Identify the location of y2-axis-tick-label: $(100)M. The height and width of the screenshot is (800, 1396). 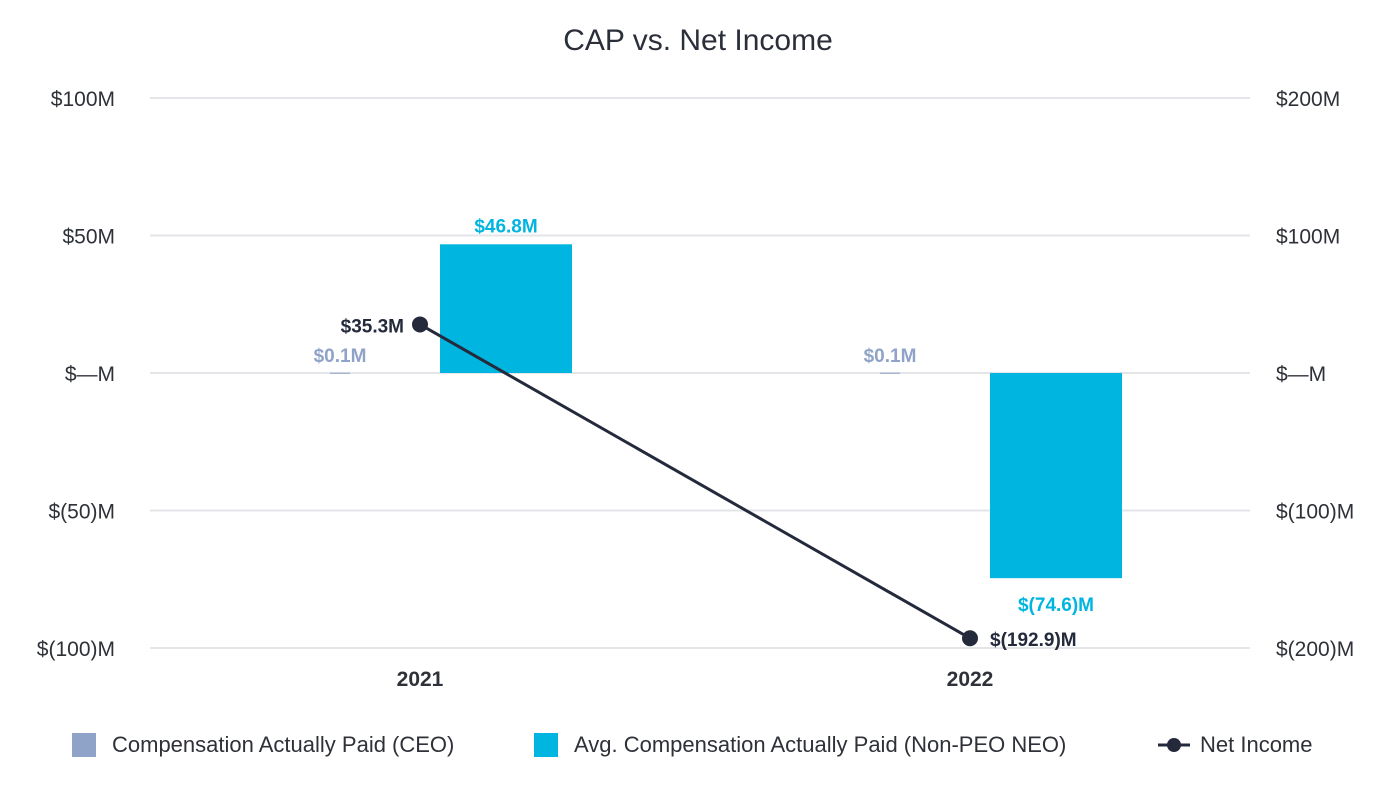
(1315, 512).